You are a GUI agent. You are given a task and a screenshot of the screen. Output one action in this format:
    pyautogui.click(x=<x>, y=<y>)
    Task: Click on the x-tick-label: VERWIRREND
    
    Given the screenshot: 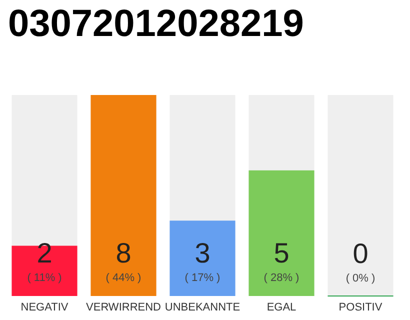 What is the action you would take?
    pyautogui.click(x=124, y=308)
    